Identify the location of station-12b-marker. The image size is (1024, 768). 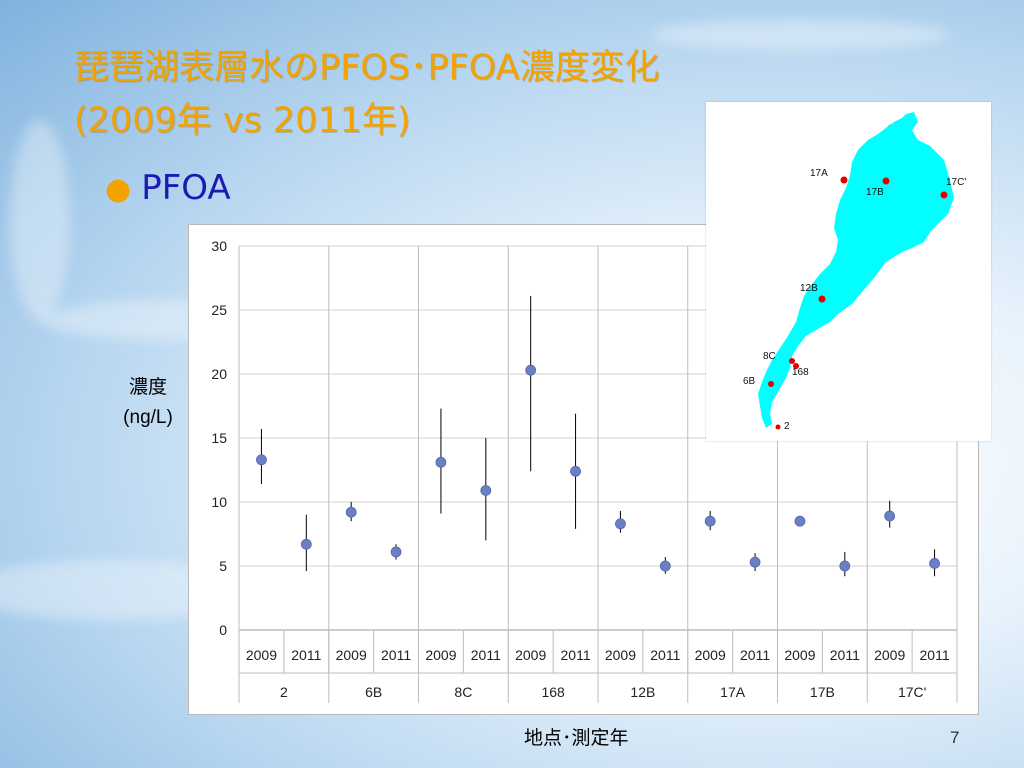
(822, 299).